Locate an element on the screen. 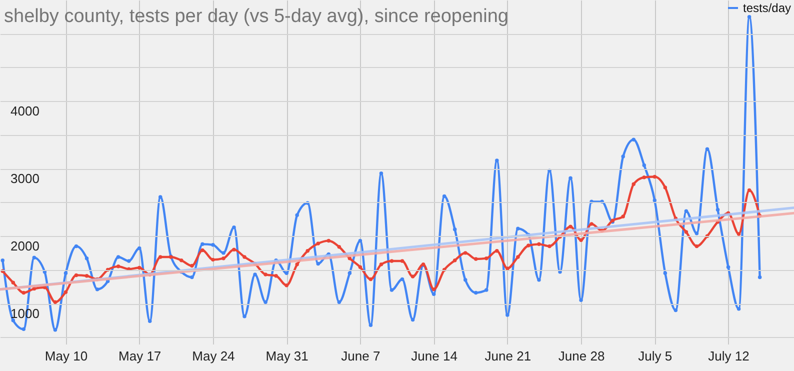  x-tick-label: May 31 is located at coordinates (287, 356).